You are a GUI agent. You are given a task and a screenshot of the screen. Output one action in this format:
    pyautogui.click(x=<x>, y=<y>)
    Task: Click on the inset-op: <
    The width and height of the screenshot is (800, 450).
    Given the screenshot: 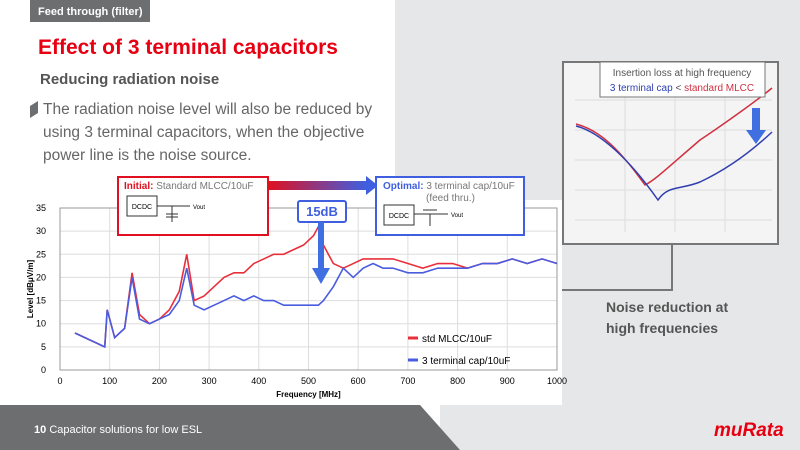 What is the action you would take?
    pyautogui.click(x=678, y=88)
    